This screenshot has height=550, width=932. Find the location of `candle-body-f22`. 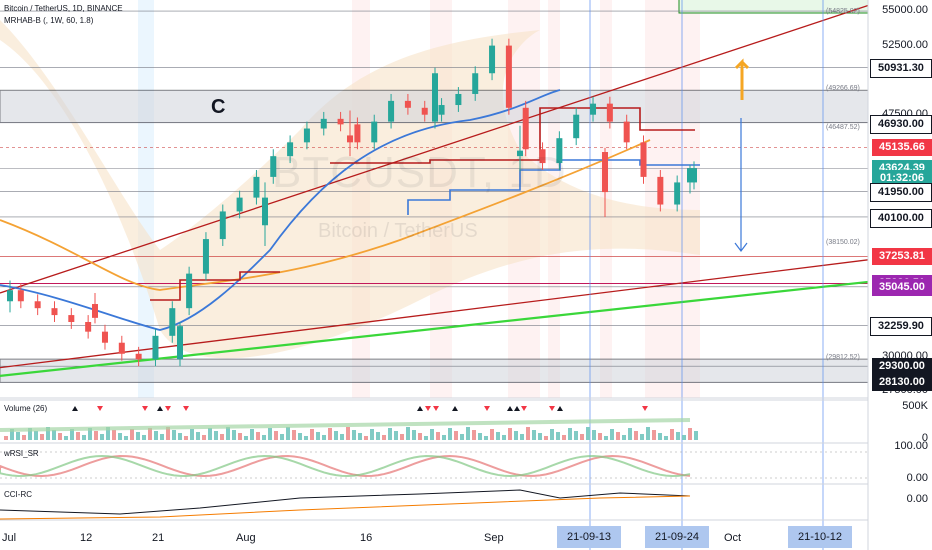

candle-body-f22 is located at coordinates (374, 132).